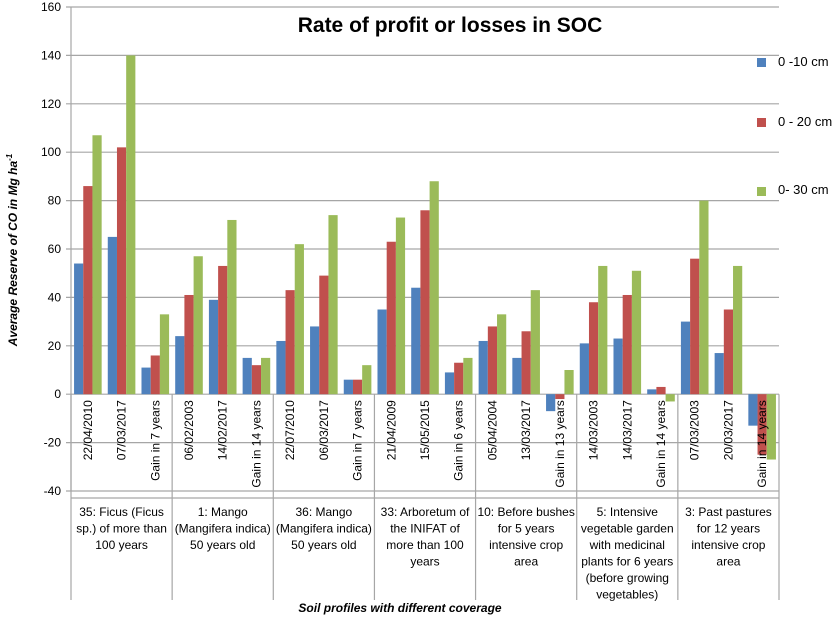 Image resolution: width=833 pixels, height=619 pixels. What do you see at coordinates (399, 608) in the screenshot?
I see `x-axis-label: Soil profiles with different coverage` at bounding box center [399, 608].